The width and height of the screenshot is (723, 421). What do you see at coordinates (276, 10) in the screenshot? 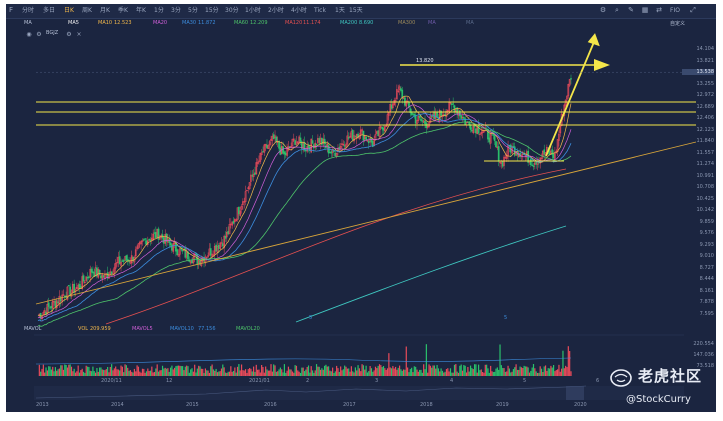
I see `tab-2hour: 2小时` at bounding box center [276, 10].